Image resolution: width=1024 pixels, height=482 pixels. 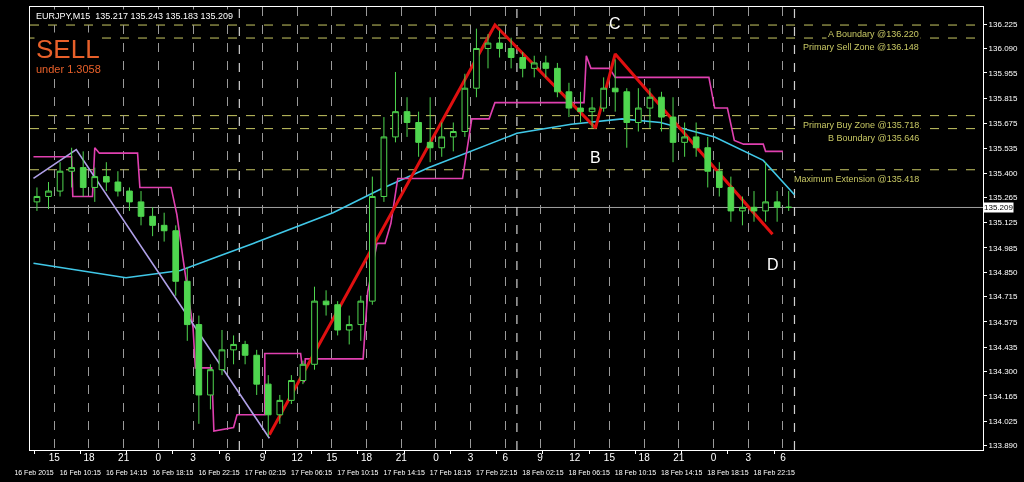 I want to click on y-tick-label: 135.265, so click(x=1003, y=198).